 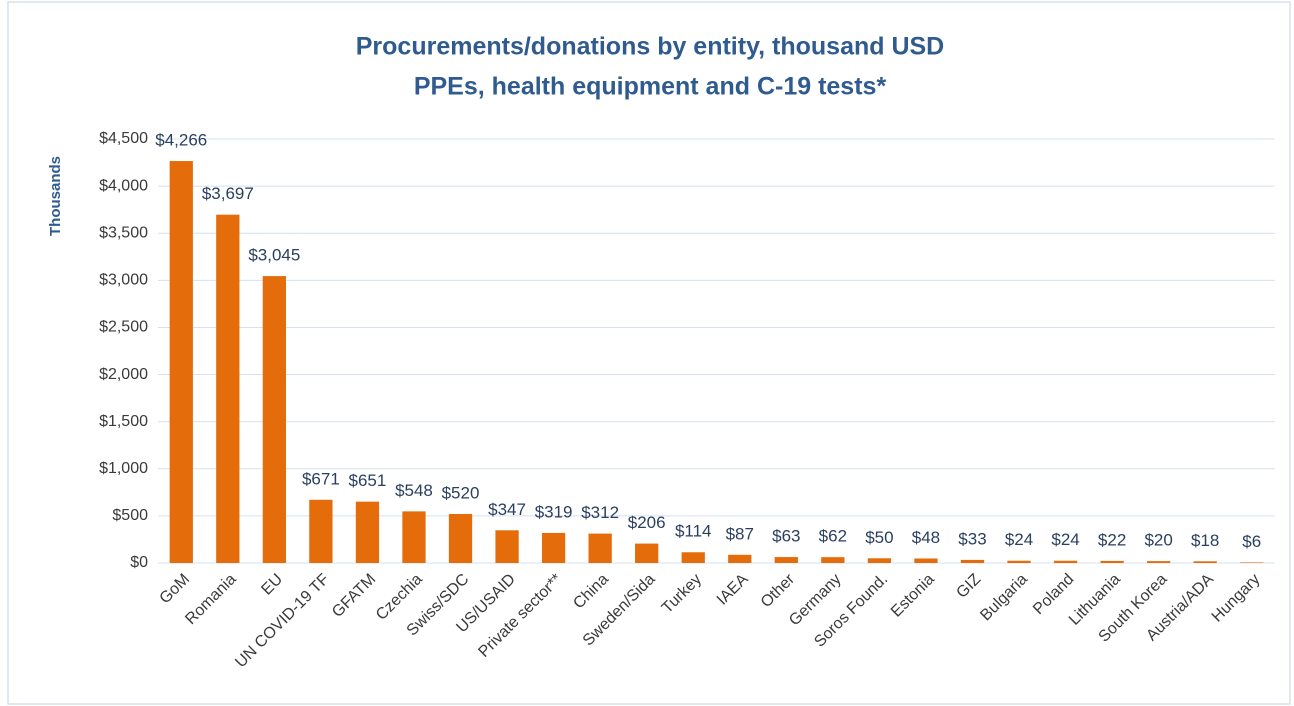 What do you see at coordinates (972, 538) in the screenshot?
I see `value-label: $33` at bounding box center [972, 538].